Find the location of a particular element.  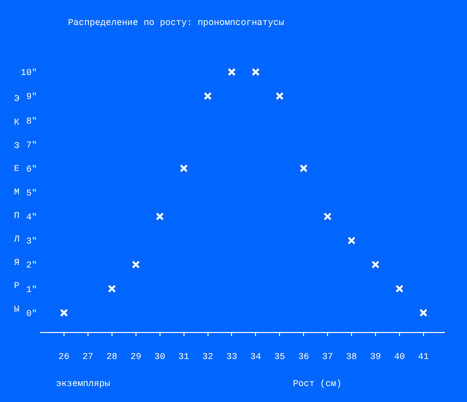

x-tick-label: 37 is located at coordinates (327, 357).